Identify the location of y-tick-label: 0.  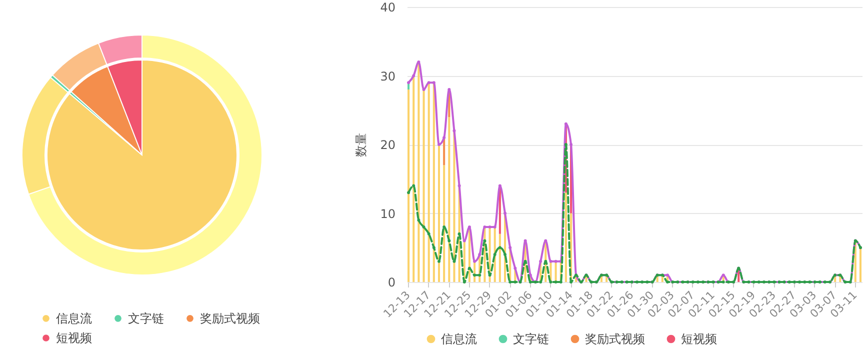
(392, 283).